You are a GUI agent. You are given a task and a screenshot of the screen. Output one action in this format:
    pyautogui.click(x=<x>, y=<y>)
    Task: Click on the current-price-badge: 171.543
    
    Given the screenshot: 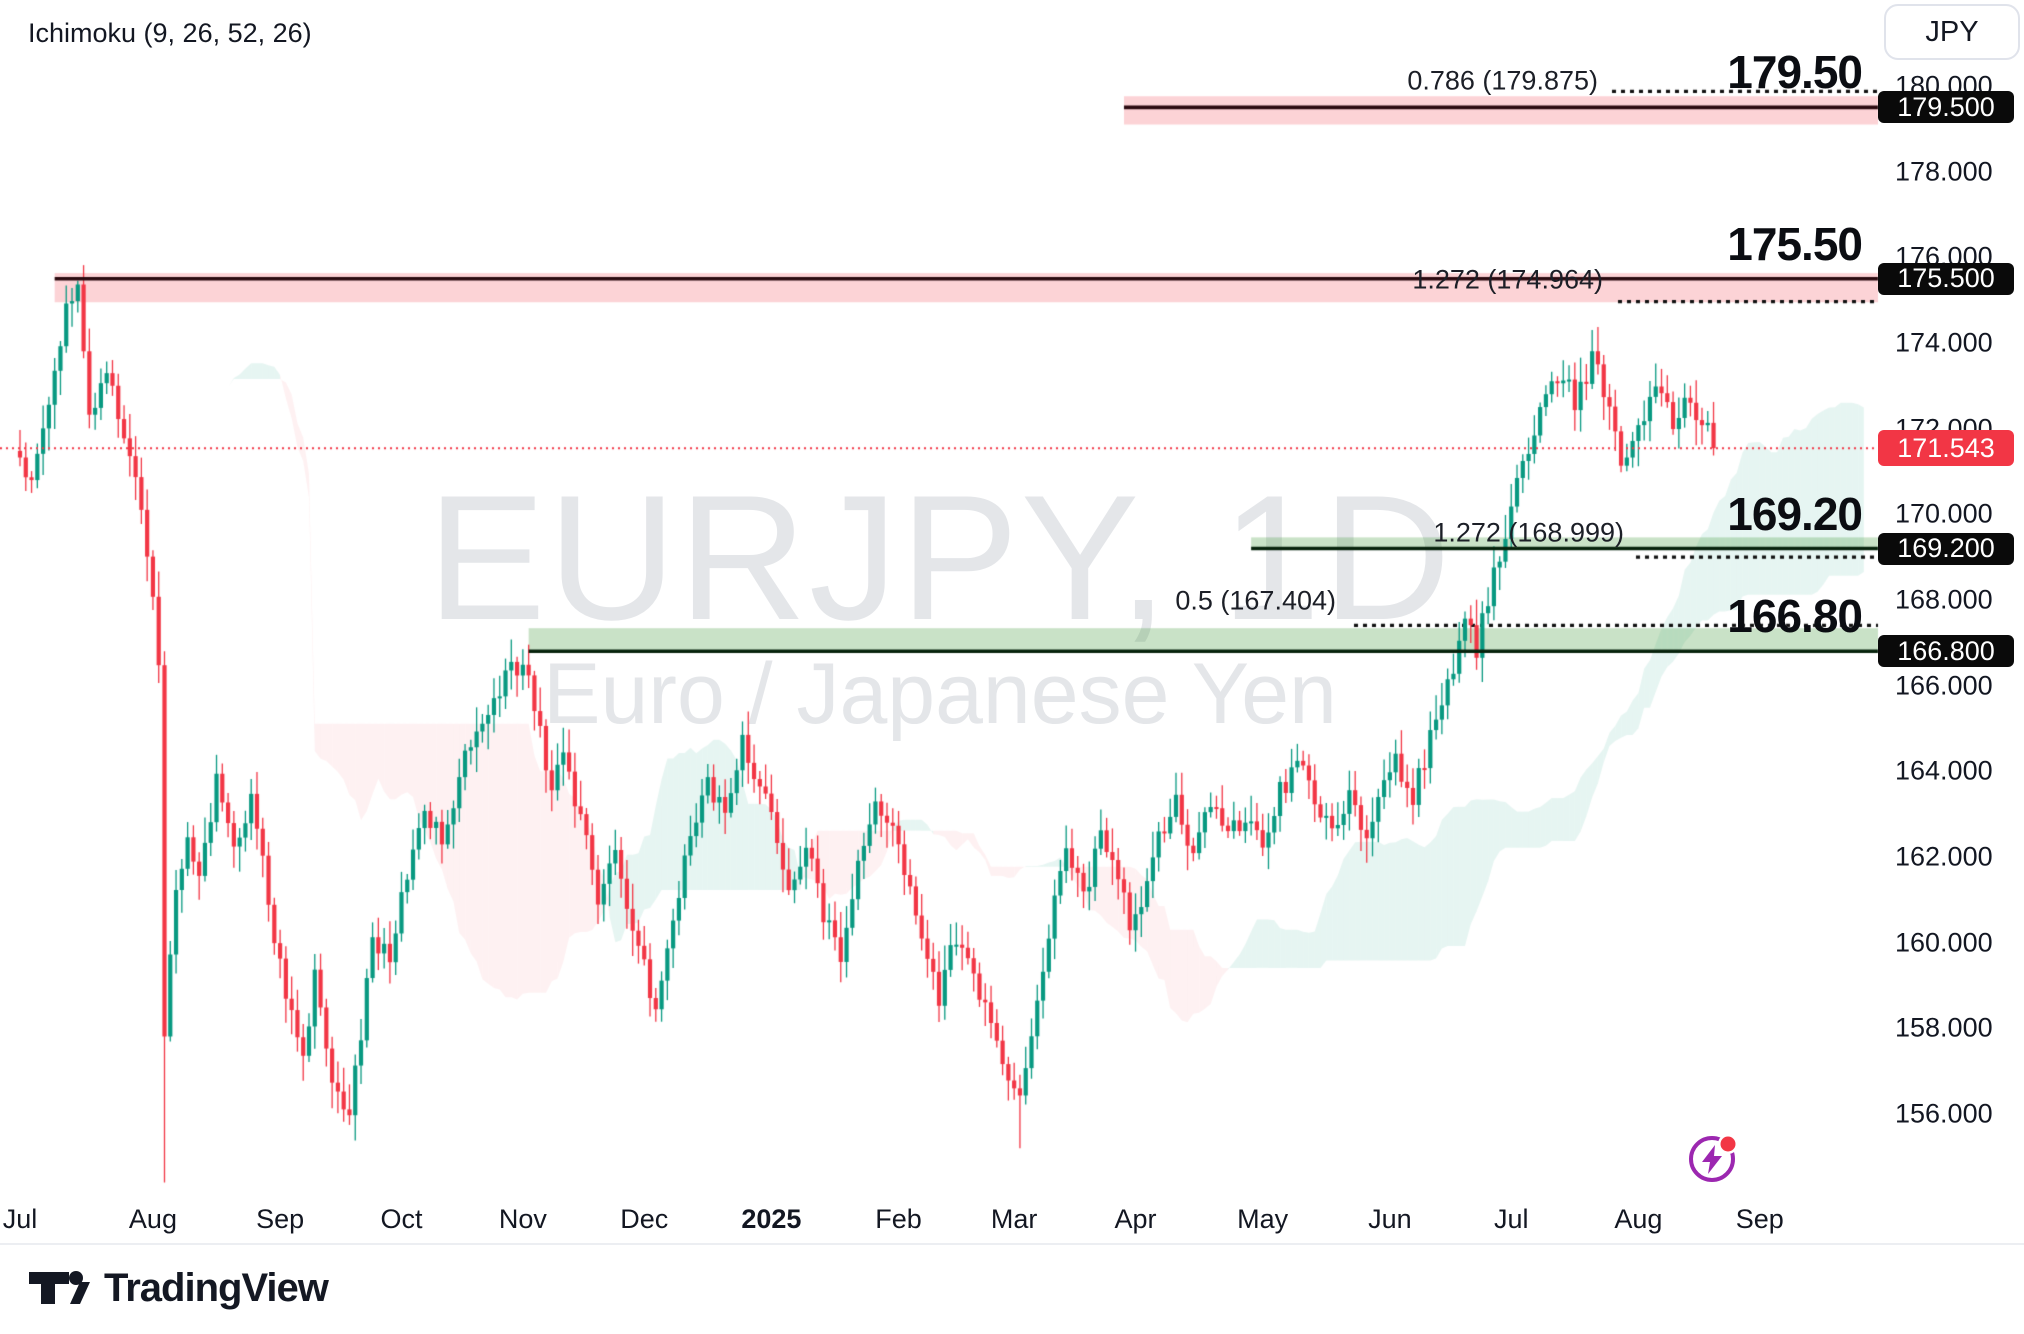 What is the action you would take?
    pyautogui.click(x=1946, y=448)
    